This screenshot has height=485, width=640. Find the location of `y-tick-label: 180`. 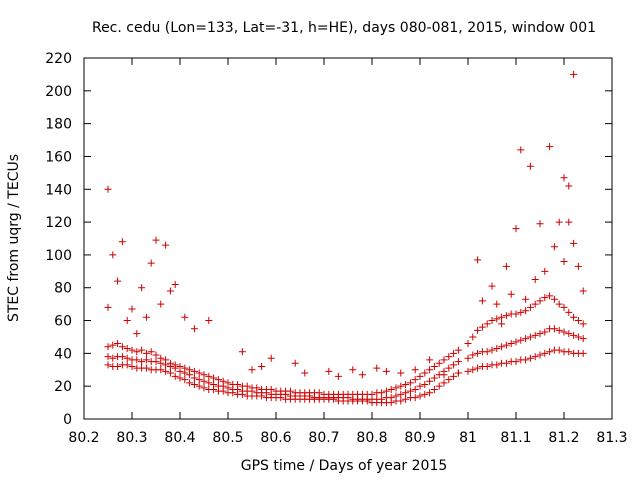

y-tick-label: 180 is located at coordinates (58, 125).